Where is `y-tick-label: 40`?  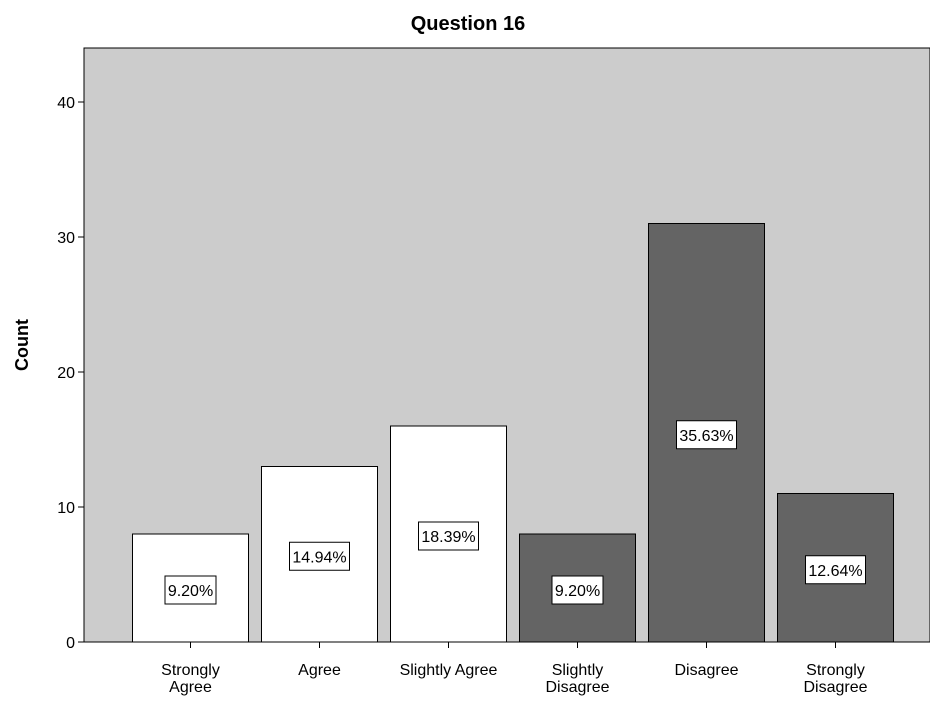
y-tick-label: 40 is located at coordinates (66, 103).